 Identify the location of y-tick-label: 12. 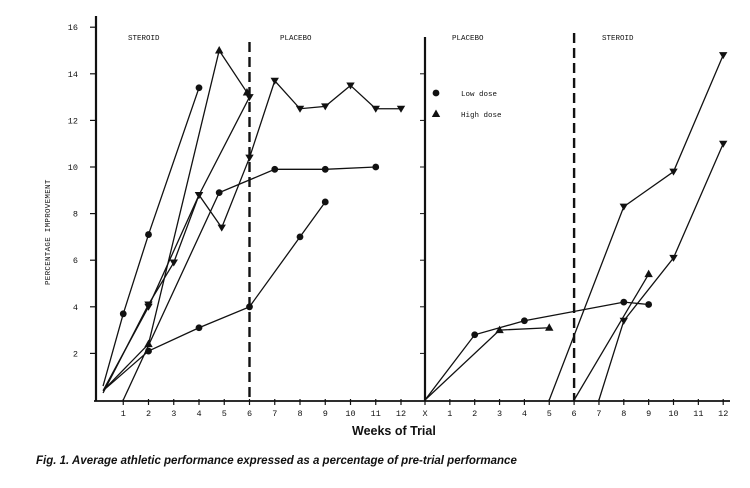
(73, 121).